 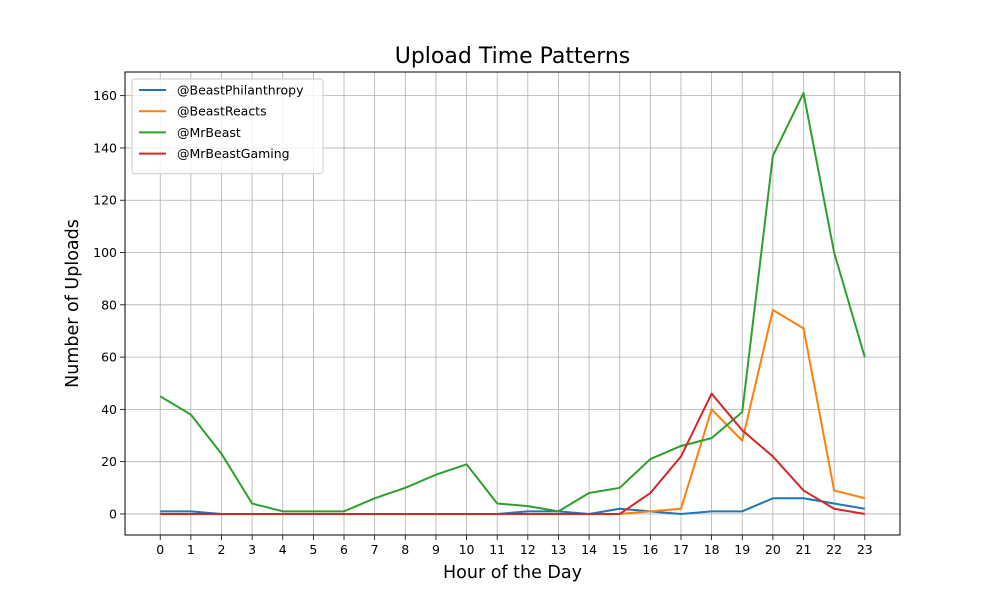 What do you see at coordinates (191, 549) in the screenshot?
I see `x-tick-label: 1` at bounding box center [191, 549].